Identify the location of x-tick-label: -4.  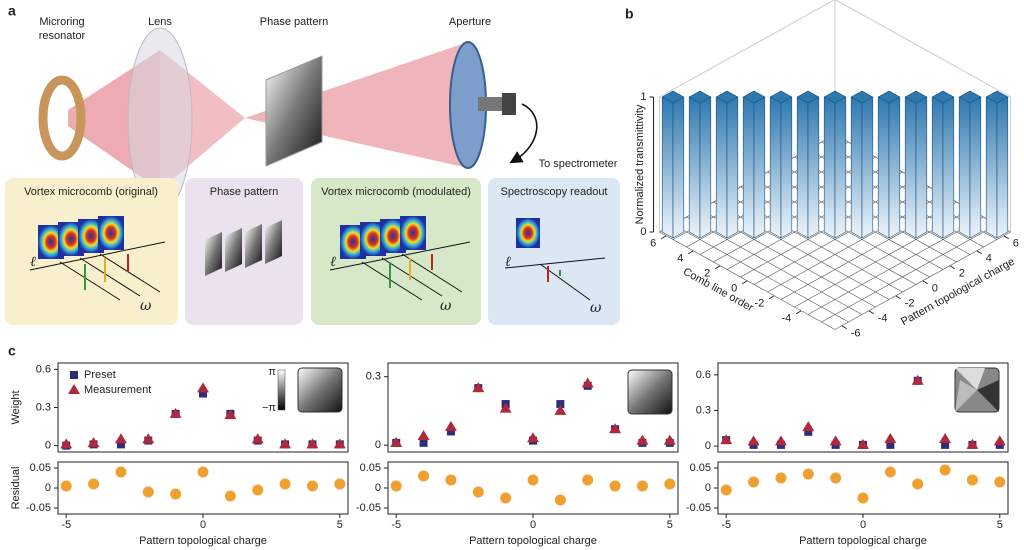
(786, 319).